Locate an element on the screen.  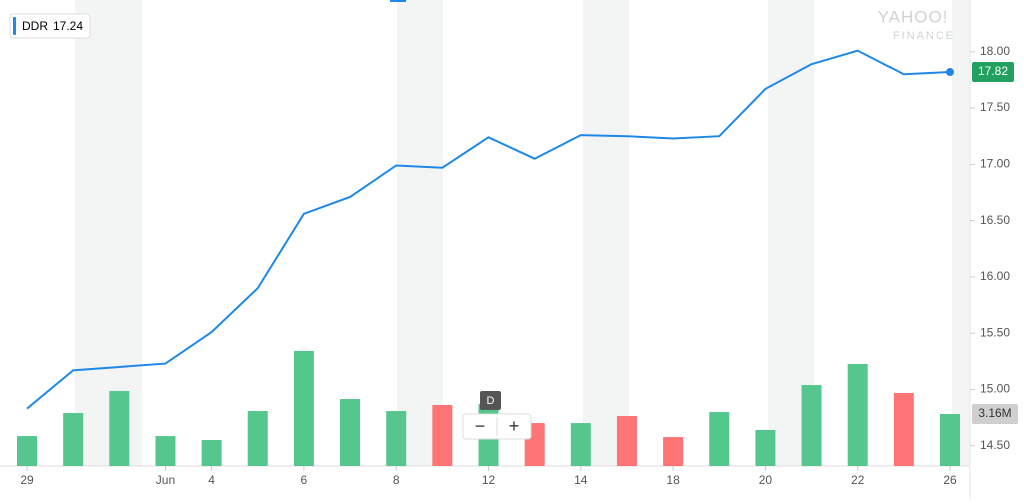
x-tick-label: Jun is located at coordinates (165, 480).